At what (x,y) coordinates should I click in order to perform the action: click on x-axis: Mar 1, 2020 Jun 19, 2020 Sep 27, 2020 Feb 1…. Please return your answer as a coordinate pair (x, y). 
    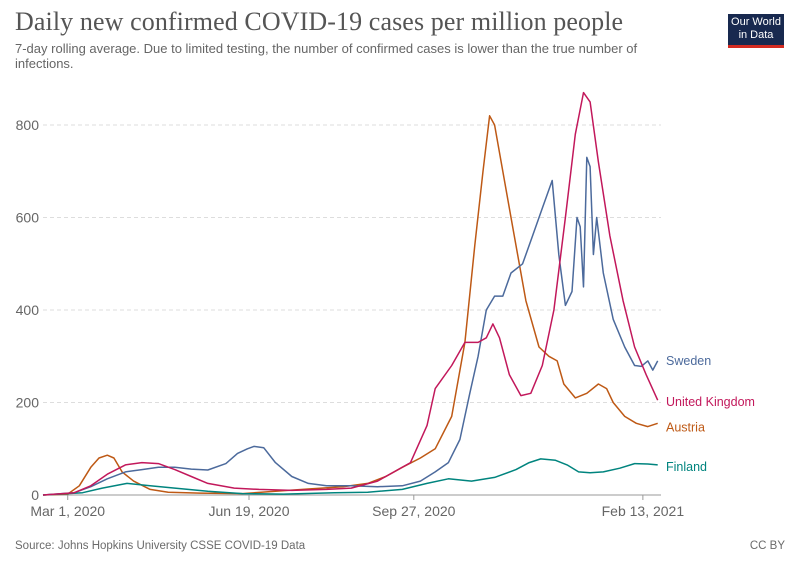
    Looking at the image, I should click on (357, 506).